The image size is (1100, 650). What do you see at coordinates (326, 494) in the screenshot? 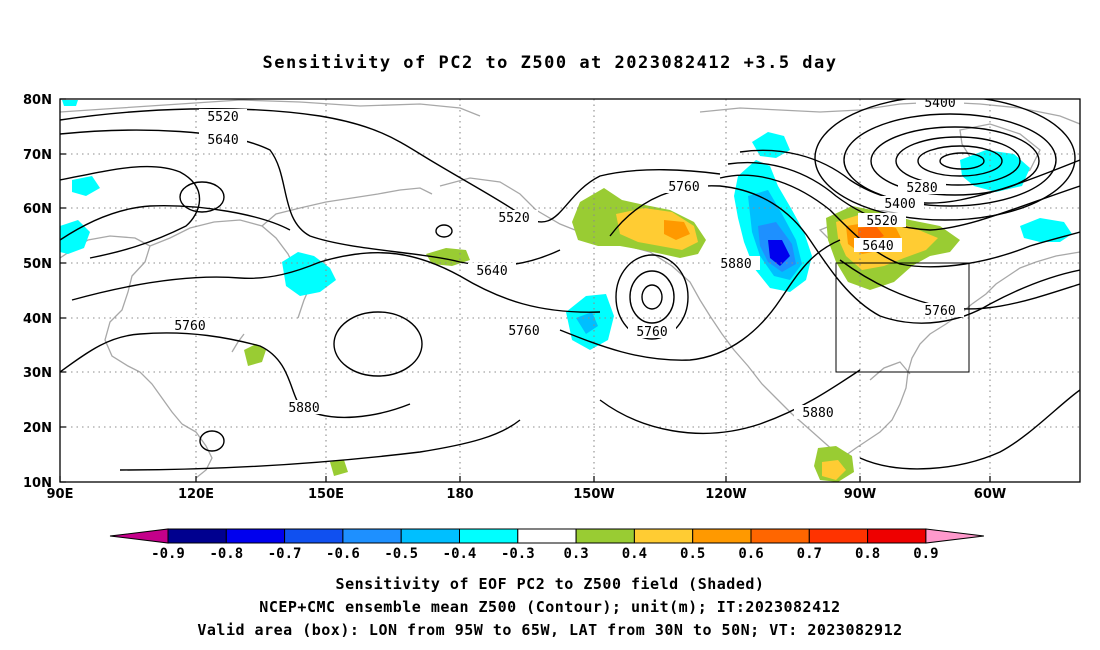
I see `lon-tick-label: 150E` at bounding box center [326, 494].